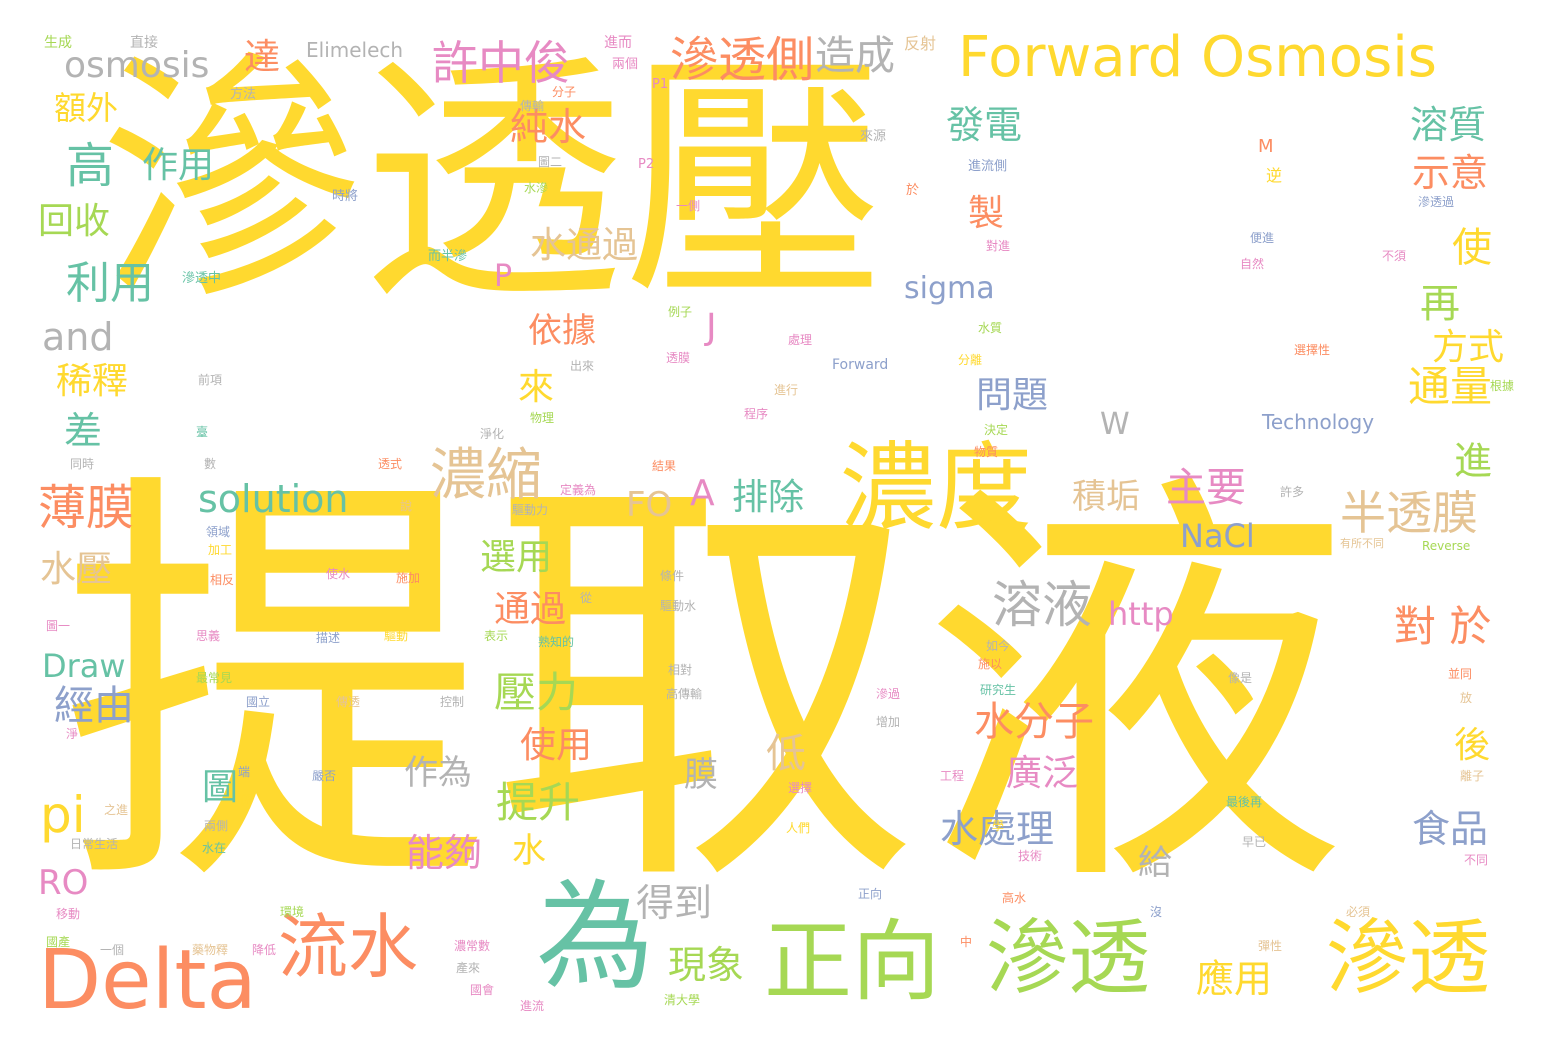 Image resolution: width=1548 pixels, height=1052 pixels. I want to click on cloud-word: 低, so click(786, 754).